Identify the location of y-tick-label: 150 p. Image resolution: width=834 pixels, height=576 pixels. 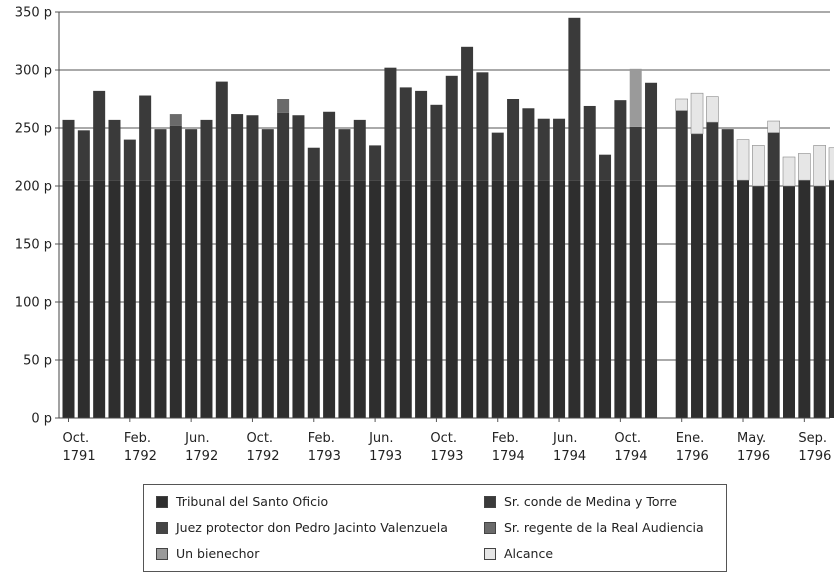
(33, 245).